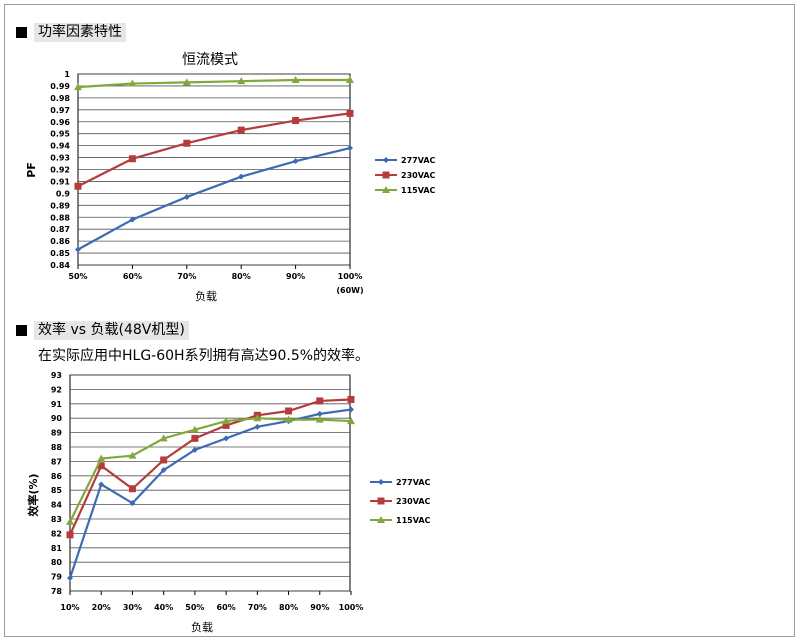 The width and height of the screenshot is (800, 638). Describe the element at coordinates (60, 241) in the screenshot. I see `chart1-y-tick-label: 0.86` at that location.